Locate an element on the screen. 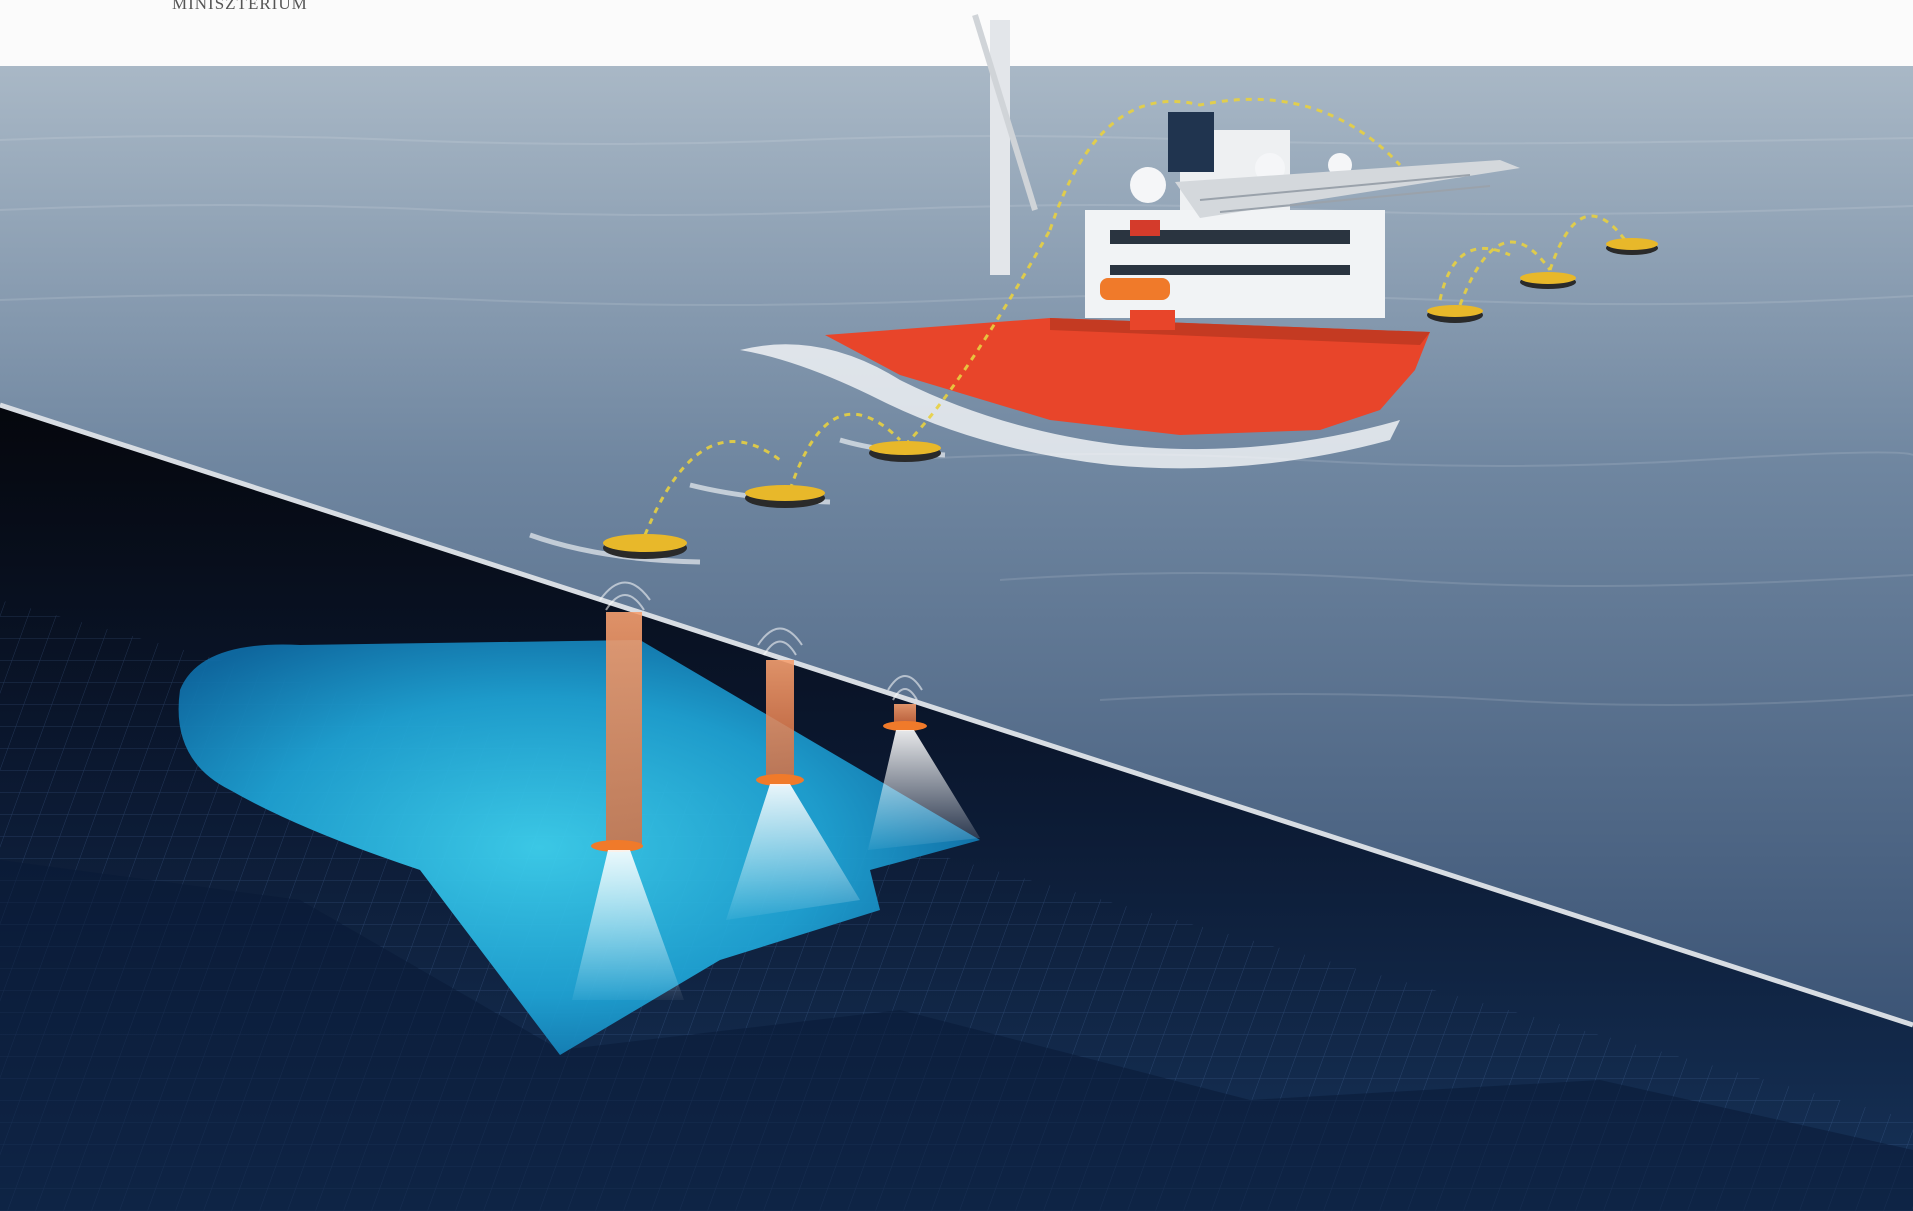 The height and width of the screenshot is (1211, 1913). survey-vessel is located at coordinates (1172, 224).